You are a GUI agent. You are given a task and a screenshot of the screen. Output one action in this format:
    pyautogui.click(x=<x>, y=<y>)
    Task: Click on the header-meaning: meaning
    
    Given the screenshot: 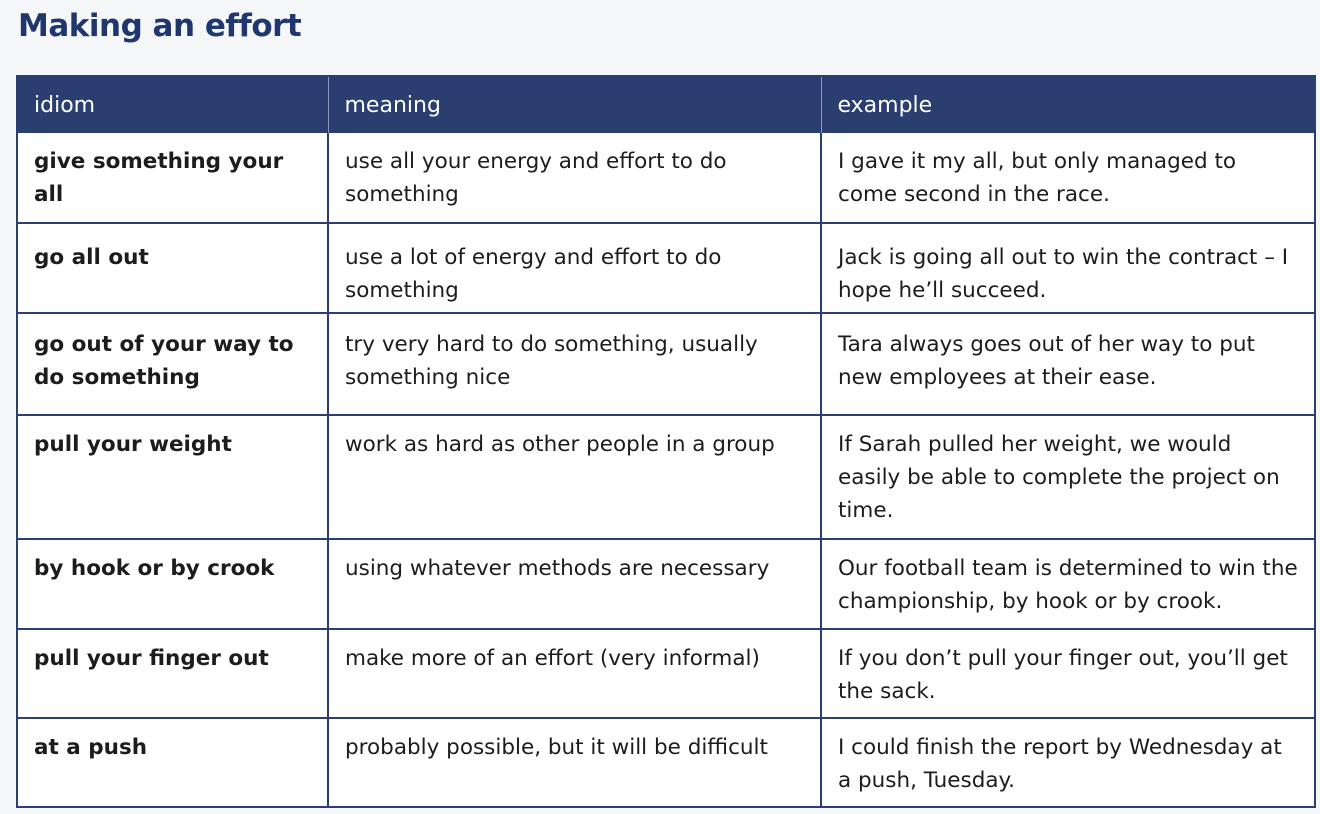 What is the action you would take?
    pyautogui.click(x=575, y=104)
    